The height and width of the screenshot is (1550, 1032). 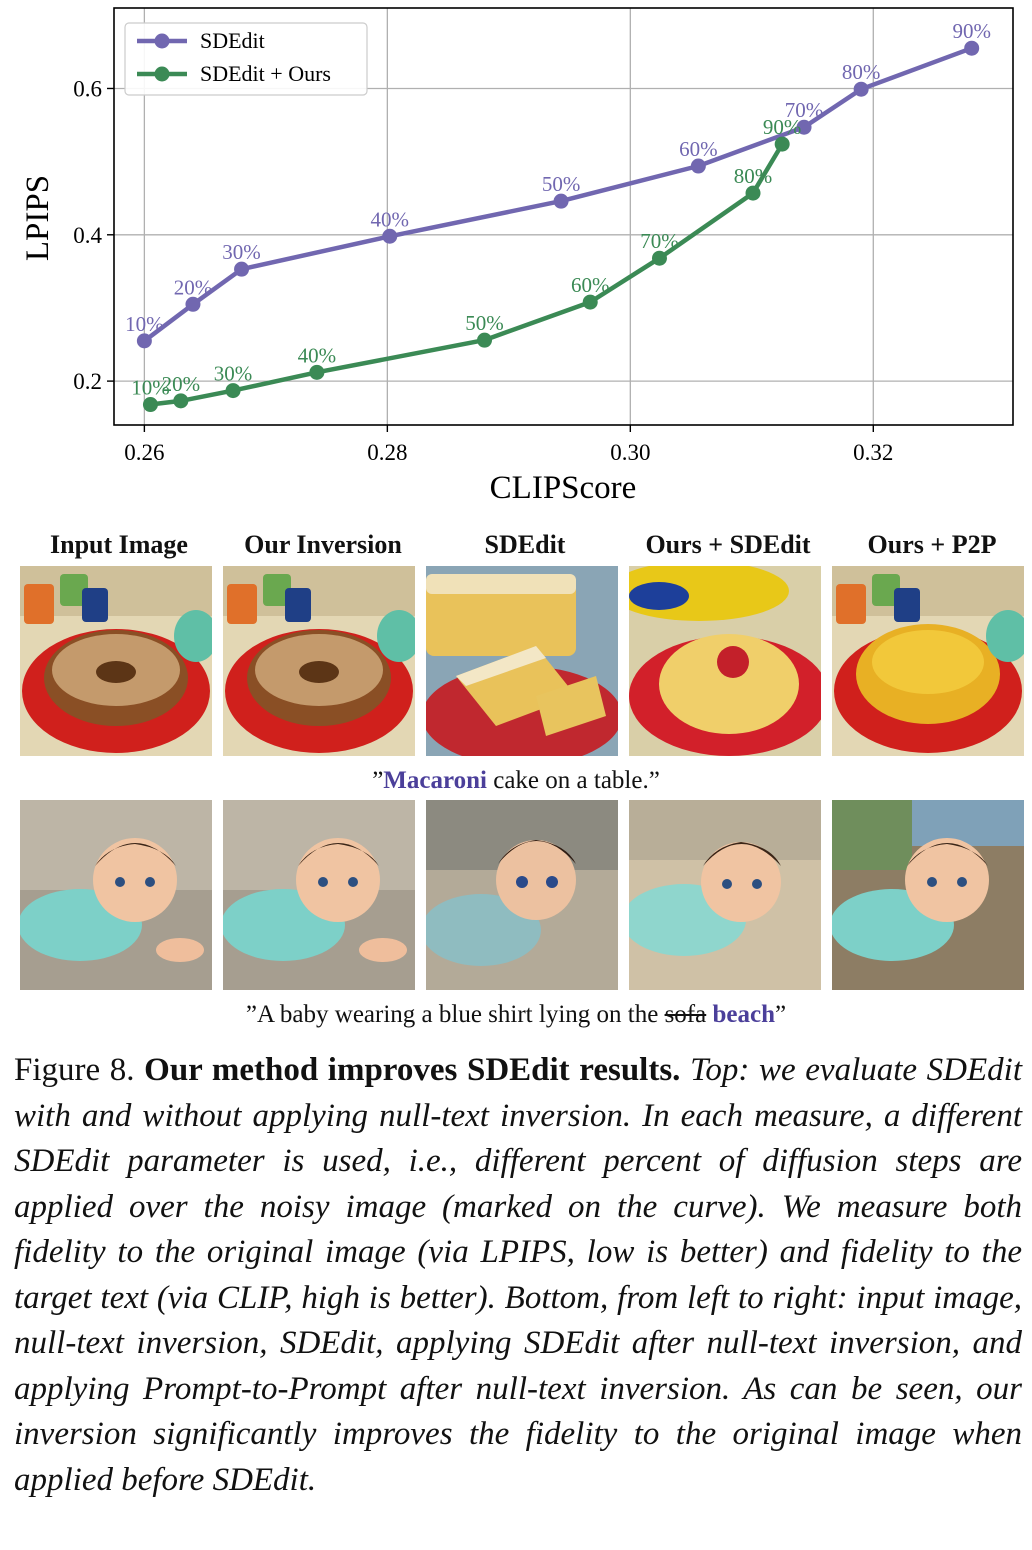 What do you see at coordinates (319, 895) in the screenshot?
I see `baby-our-inversion-image` at bounding box center [319, 895].